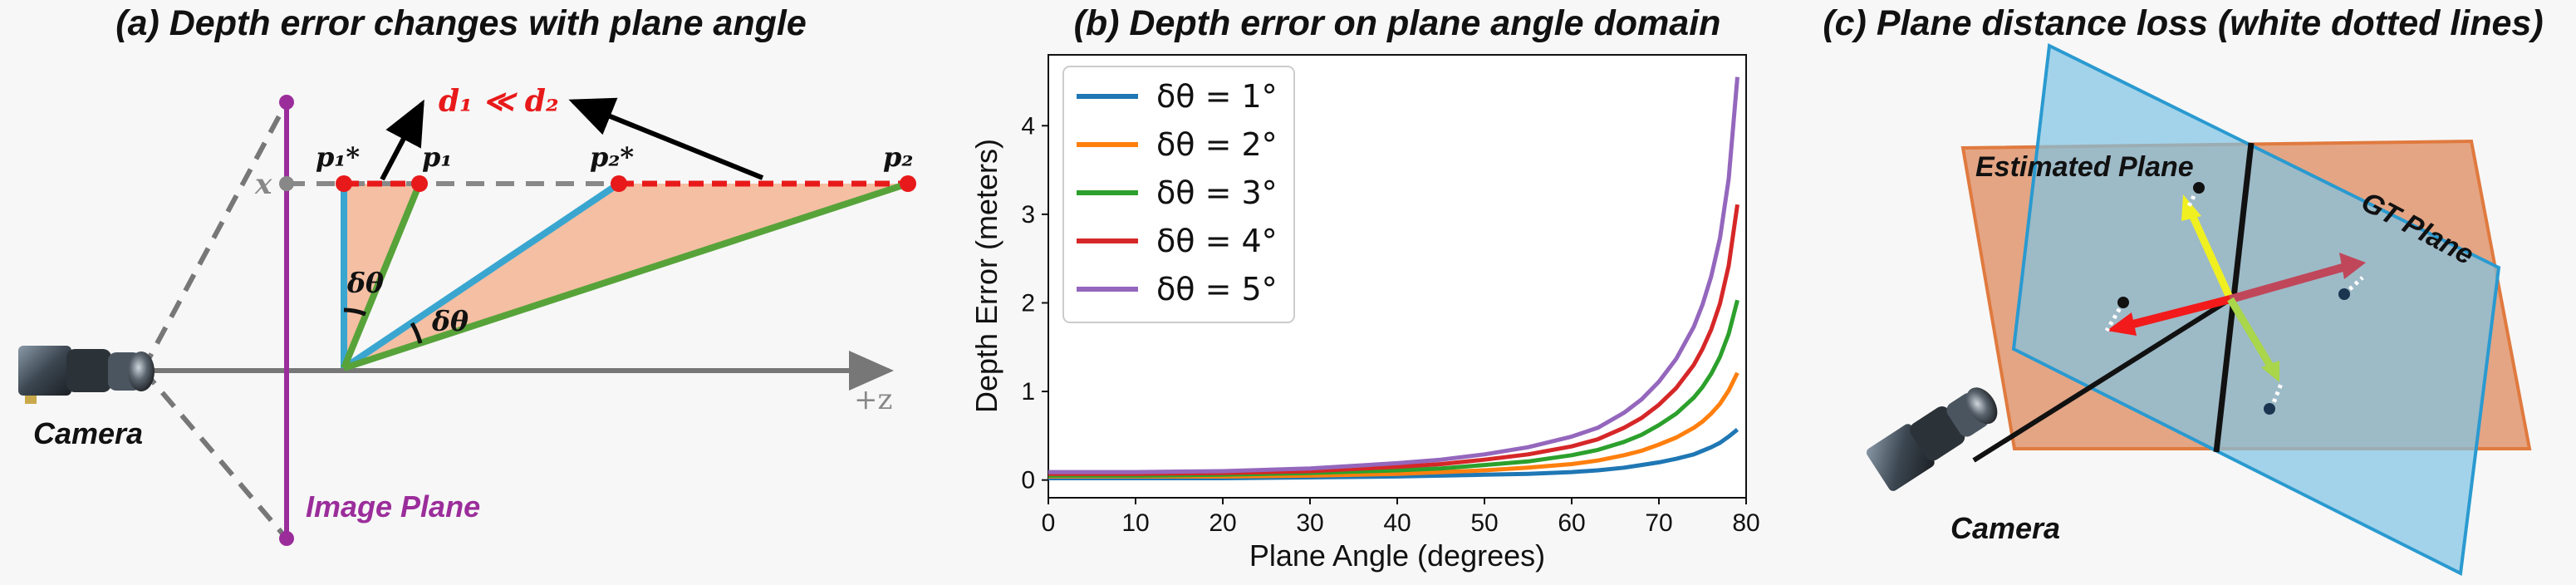  Describe the element at coordinates (344, 183) in the screenshot. I see `point-p1-star` at that location.